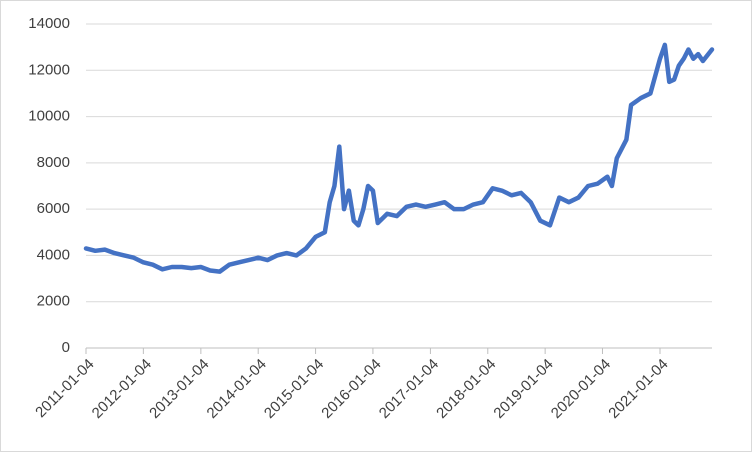 The image size is (752, 452). What do you see at coordinates (49, 69) in the screenshot?
I see `y-tick-label: 12000` at bounding box center [49, 69].